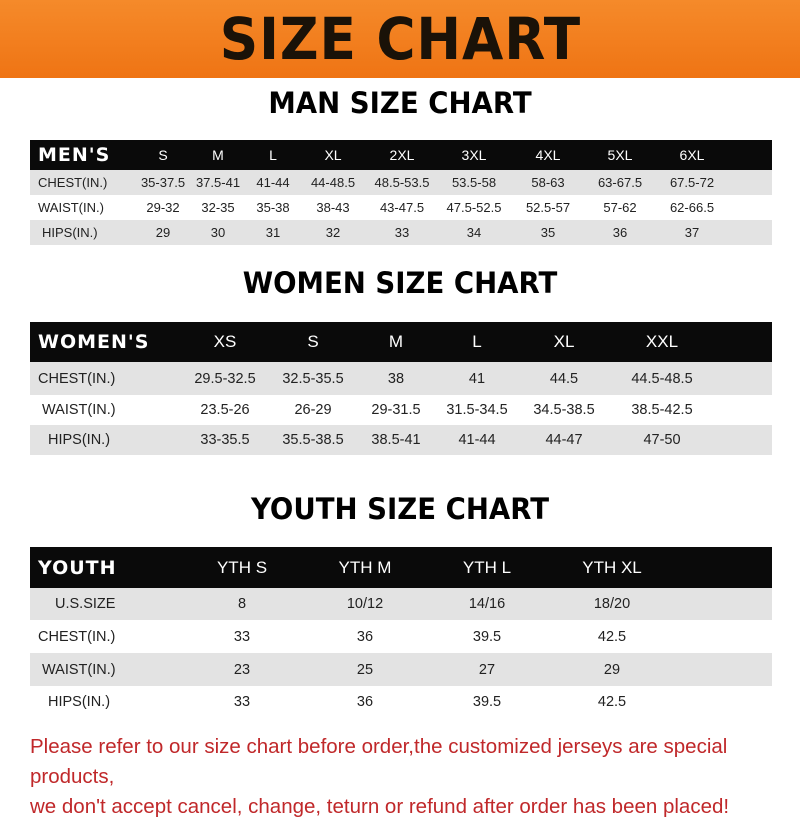 This screenshot has height=822, width=800. I want to click on table-cell: 37, so click(692, 232).